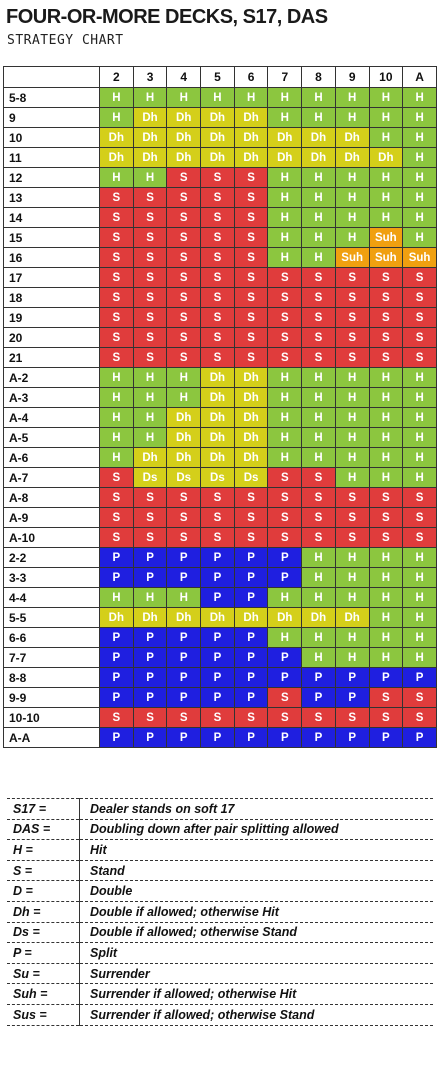  What do you see at coordinates (51, 557) in the screenshot?
I see `player-hand-label: 2-2` at bounding box center [51, 557].